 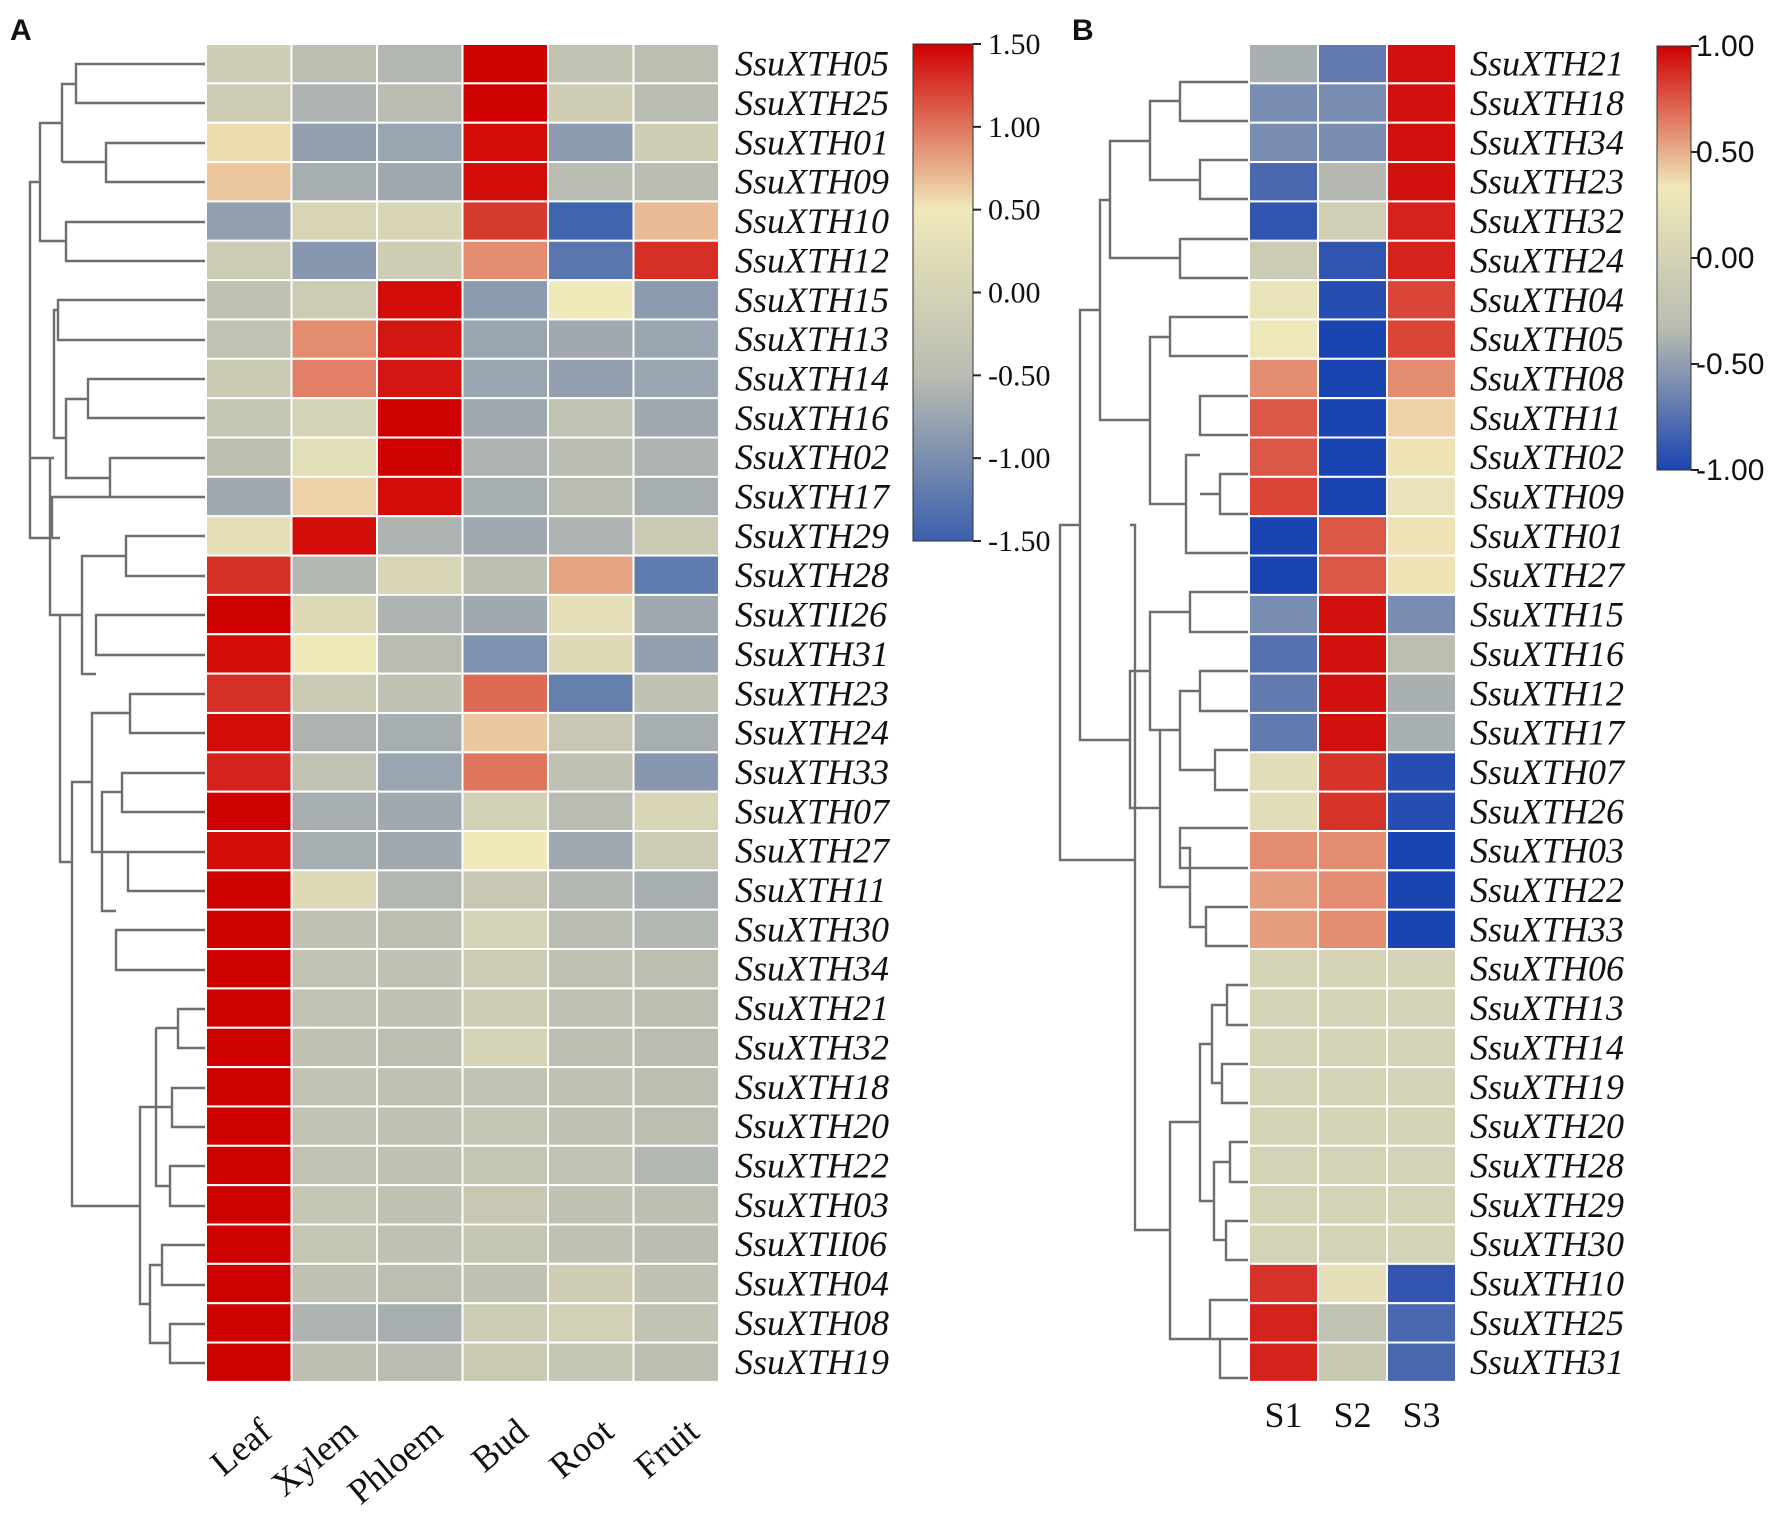 I want to click on row-label-a: SsuXTH15, so click(x=812, y=300).